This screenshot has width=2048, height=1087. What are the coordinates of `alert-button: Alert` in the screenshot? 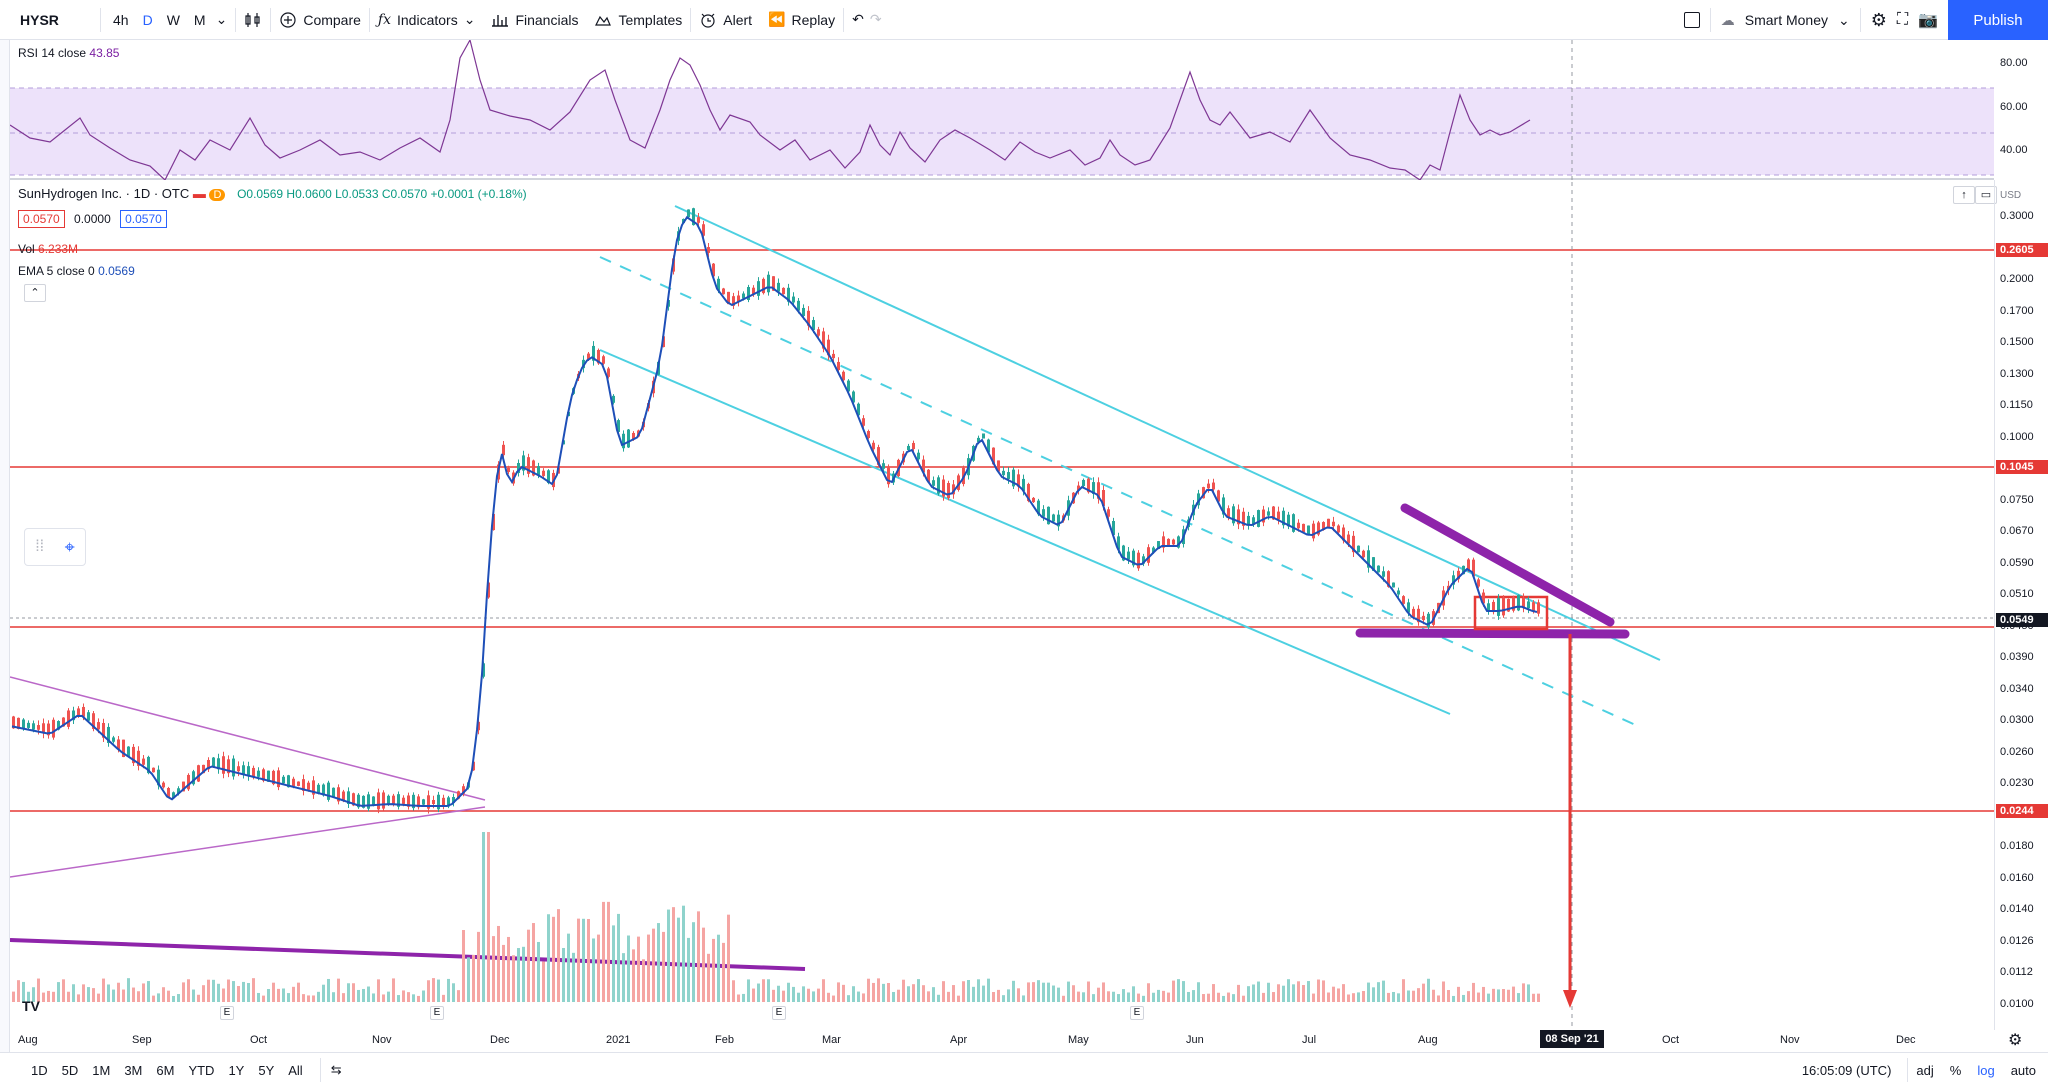 It's located at (725, 20).